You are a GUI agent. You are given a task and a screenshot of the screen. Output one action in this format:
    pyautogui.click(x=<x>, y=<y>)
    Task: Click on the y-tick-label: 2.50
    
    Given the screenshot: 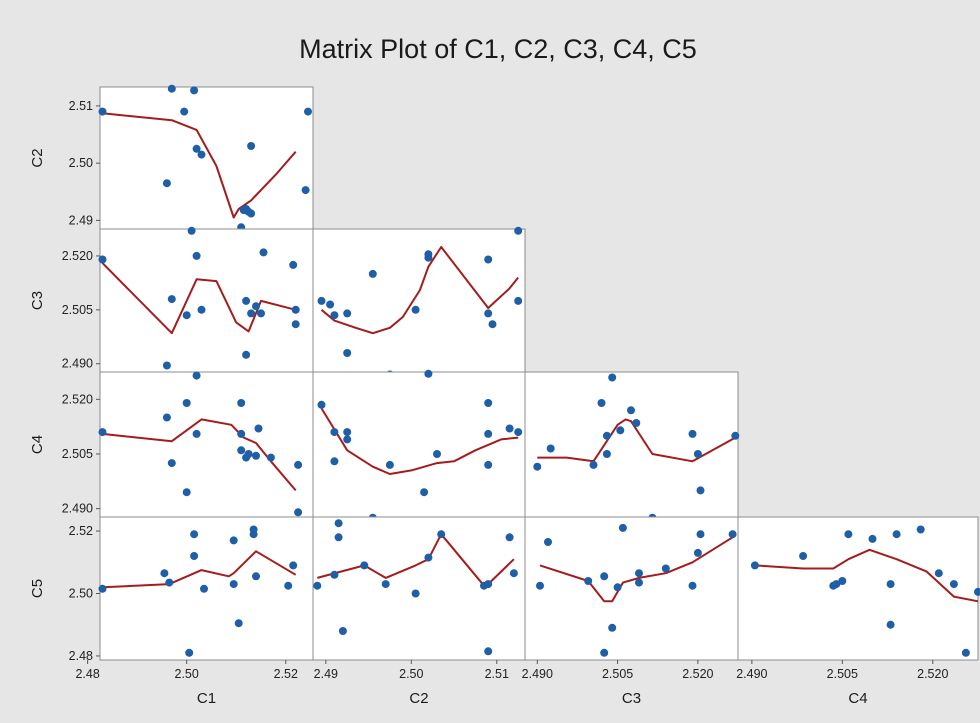 What is the action you would take?
    pyautogui.click(x=81, y=163)
    